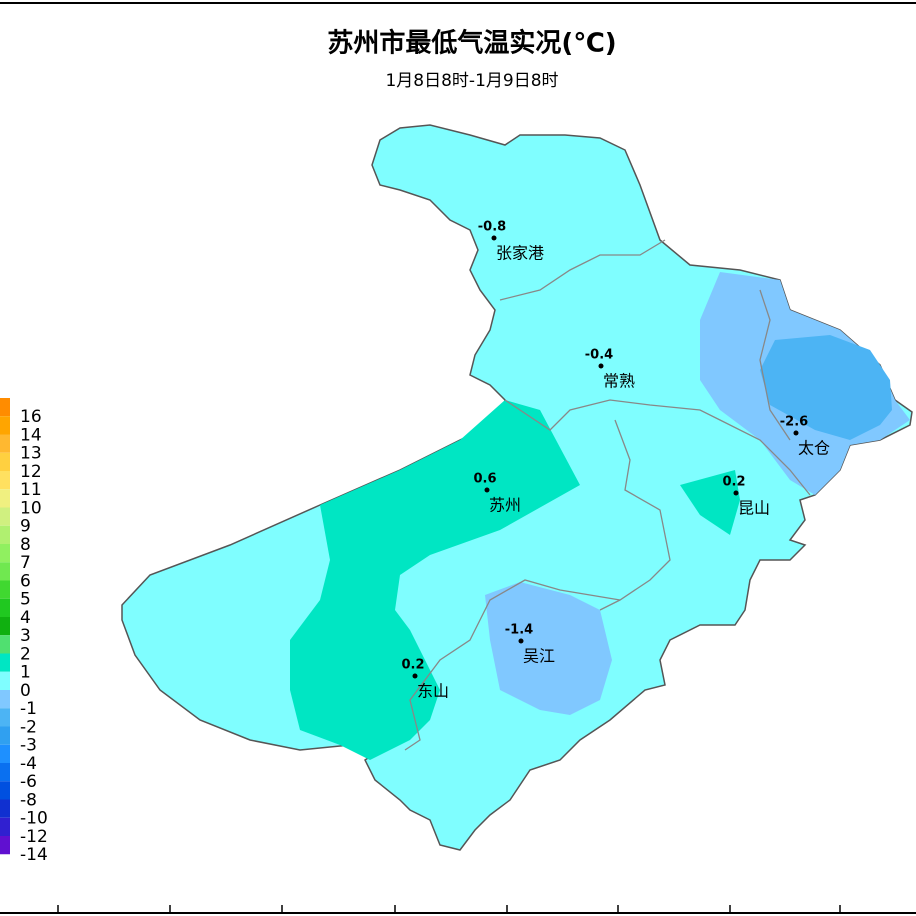 Image resolution: width=916 pixels, height=916 pixels. Describe the element at coordinates (539, 656) in the screenshot. I see `station-name: 吴江` at that location.